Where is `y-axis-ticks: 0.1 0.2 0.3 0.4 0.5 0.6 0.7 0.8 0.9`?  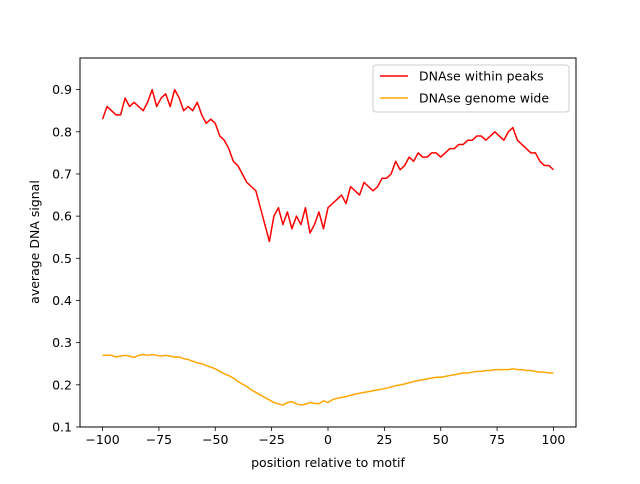 y-axis-ticks: 0.1 0.2 0.3 0.4 0.5 0.6 0.7 0.8 0.9 is located at coordinates (66, 258).